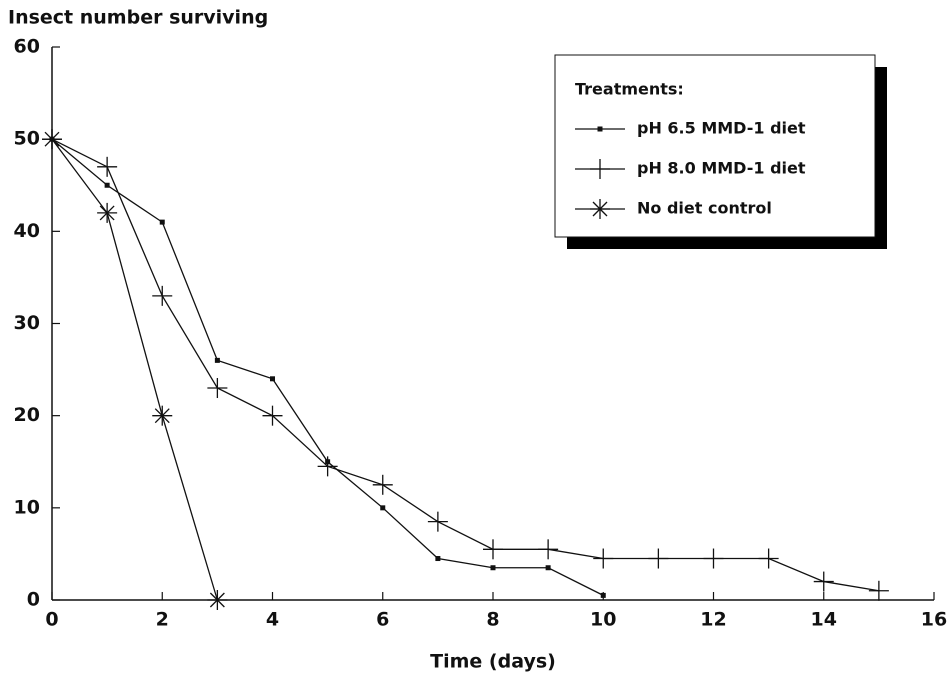 This screenshot has width=952, height=681. Describe the element at coordinates (934, 620) in the screenshot. I see `x-tick-label: 16` at that location.